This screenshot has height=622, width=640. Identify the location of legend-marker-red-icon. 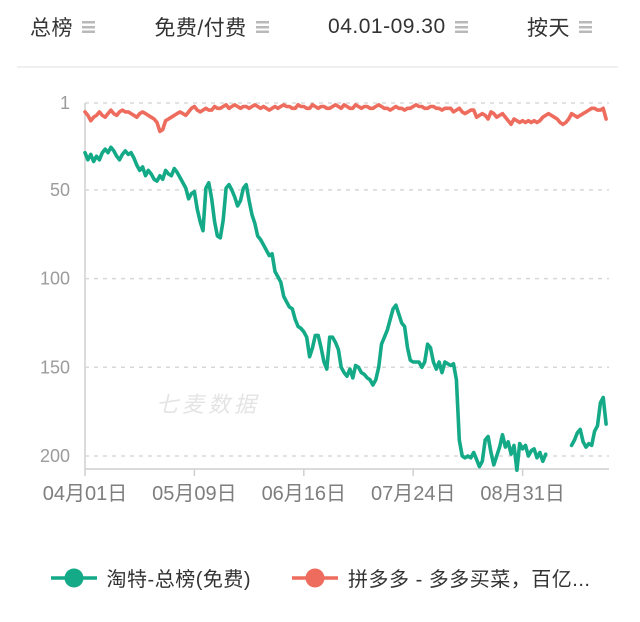
(315, 577).